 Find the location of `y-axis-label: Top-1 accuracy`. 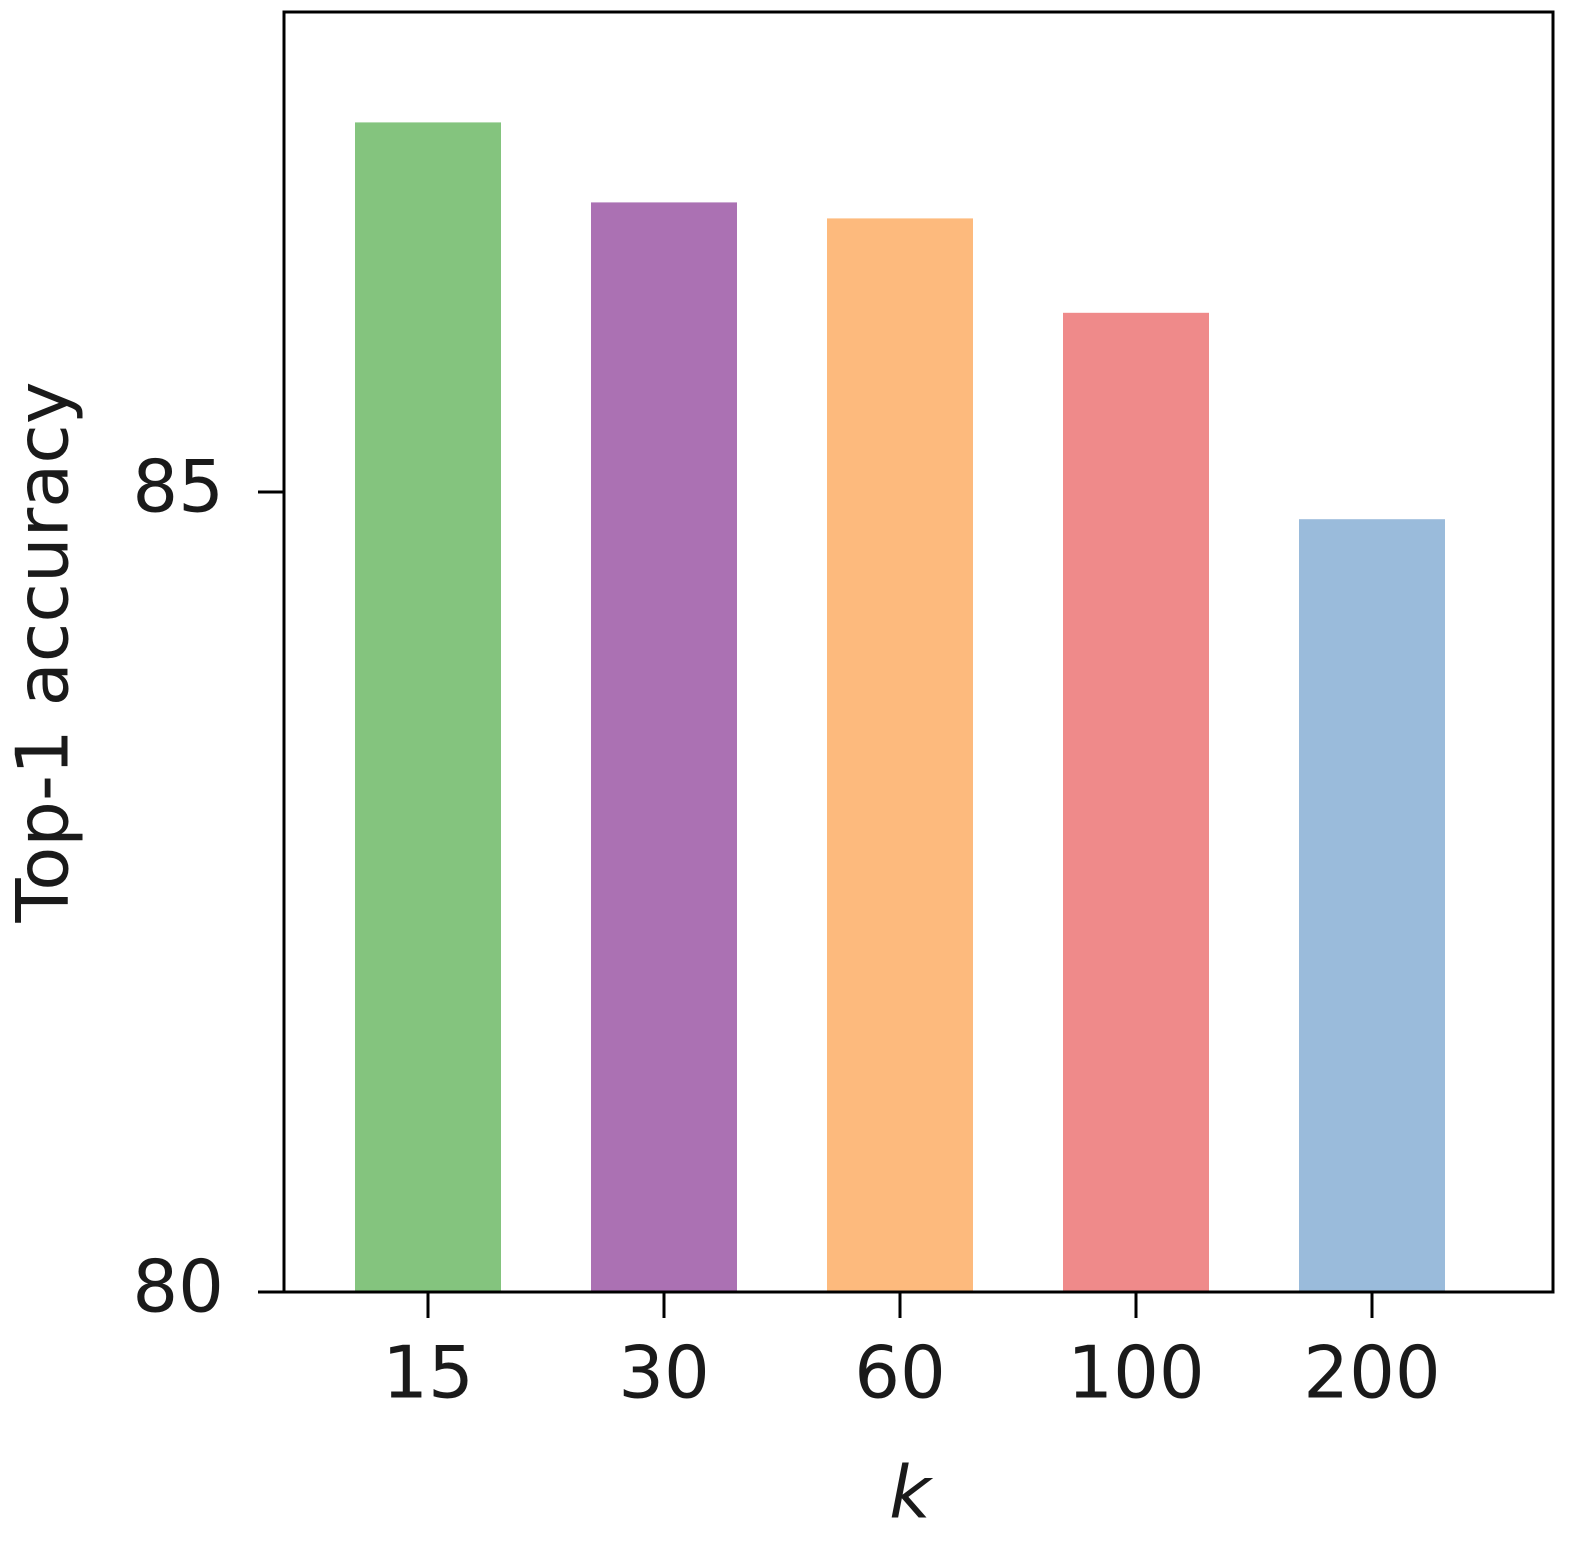

y-axis-label: Top-1 accuracy is located at coordinates (43, 652).